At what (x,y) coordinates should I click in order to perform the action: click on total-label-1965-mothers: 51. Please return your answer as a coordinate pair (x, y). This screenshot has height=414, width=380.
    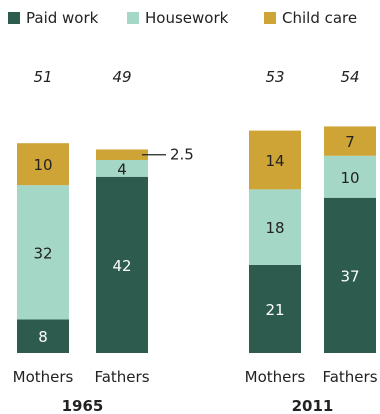
    Looking at the image, I should click on (42, 77).